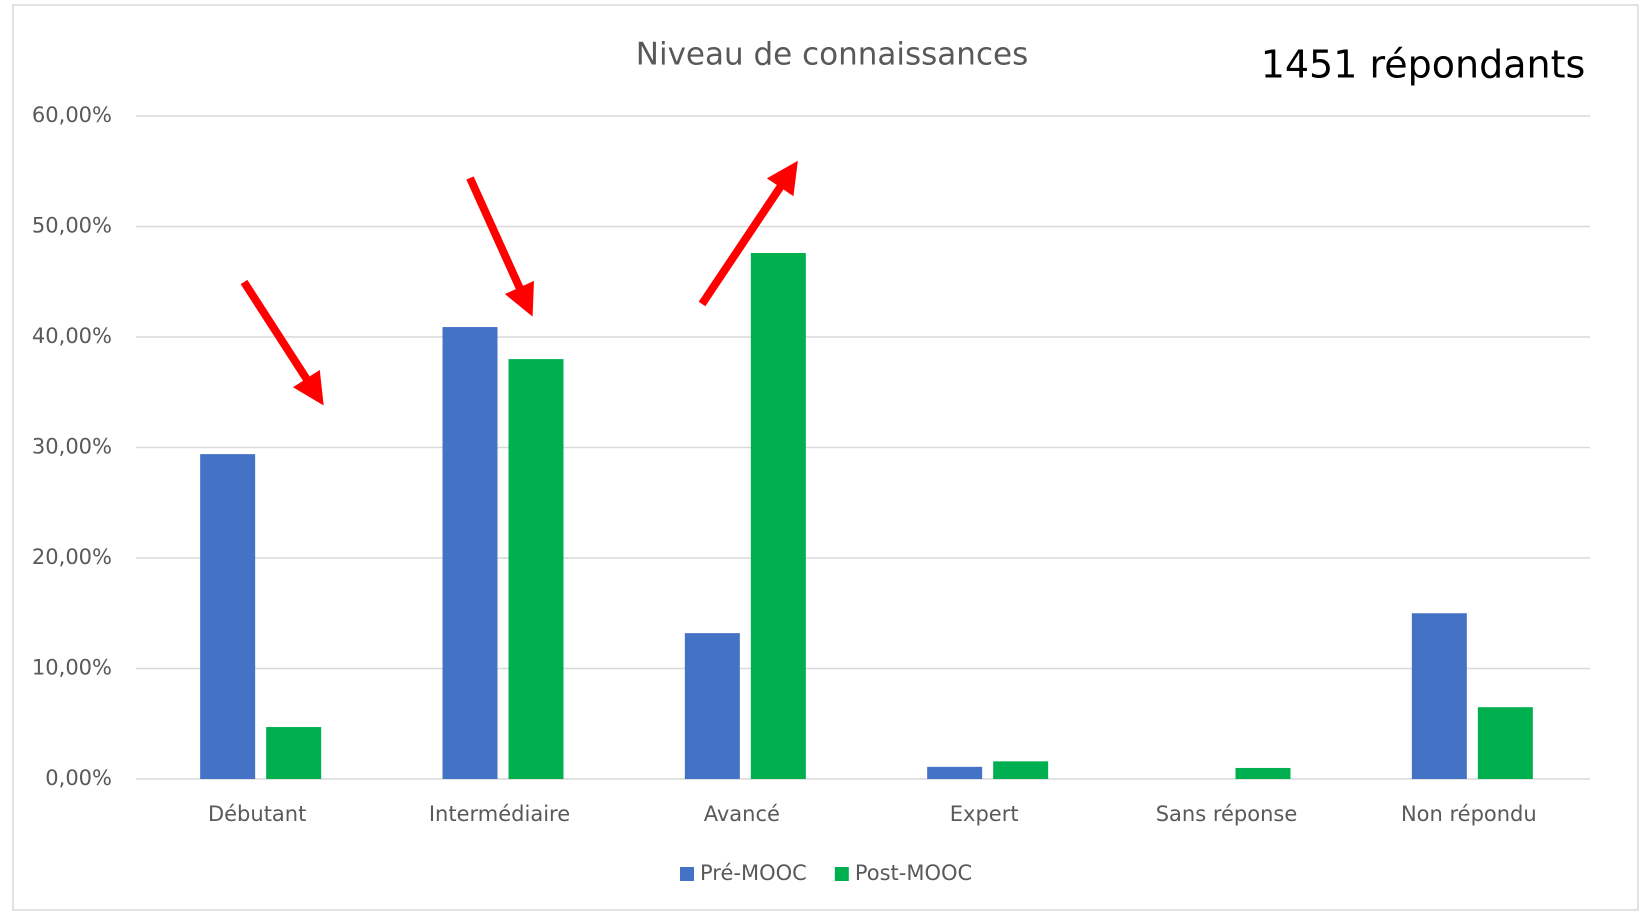  What do you see at coordinates (78, 778) in the screenshot?
I see `y-tick-label: 0,00%` at bounding box center [78, 778].